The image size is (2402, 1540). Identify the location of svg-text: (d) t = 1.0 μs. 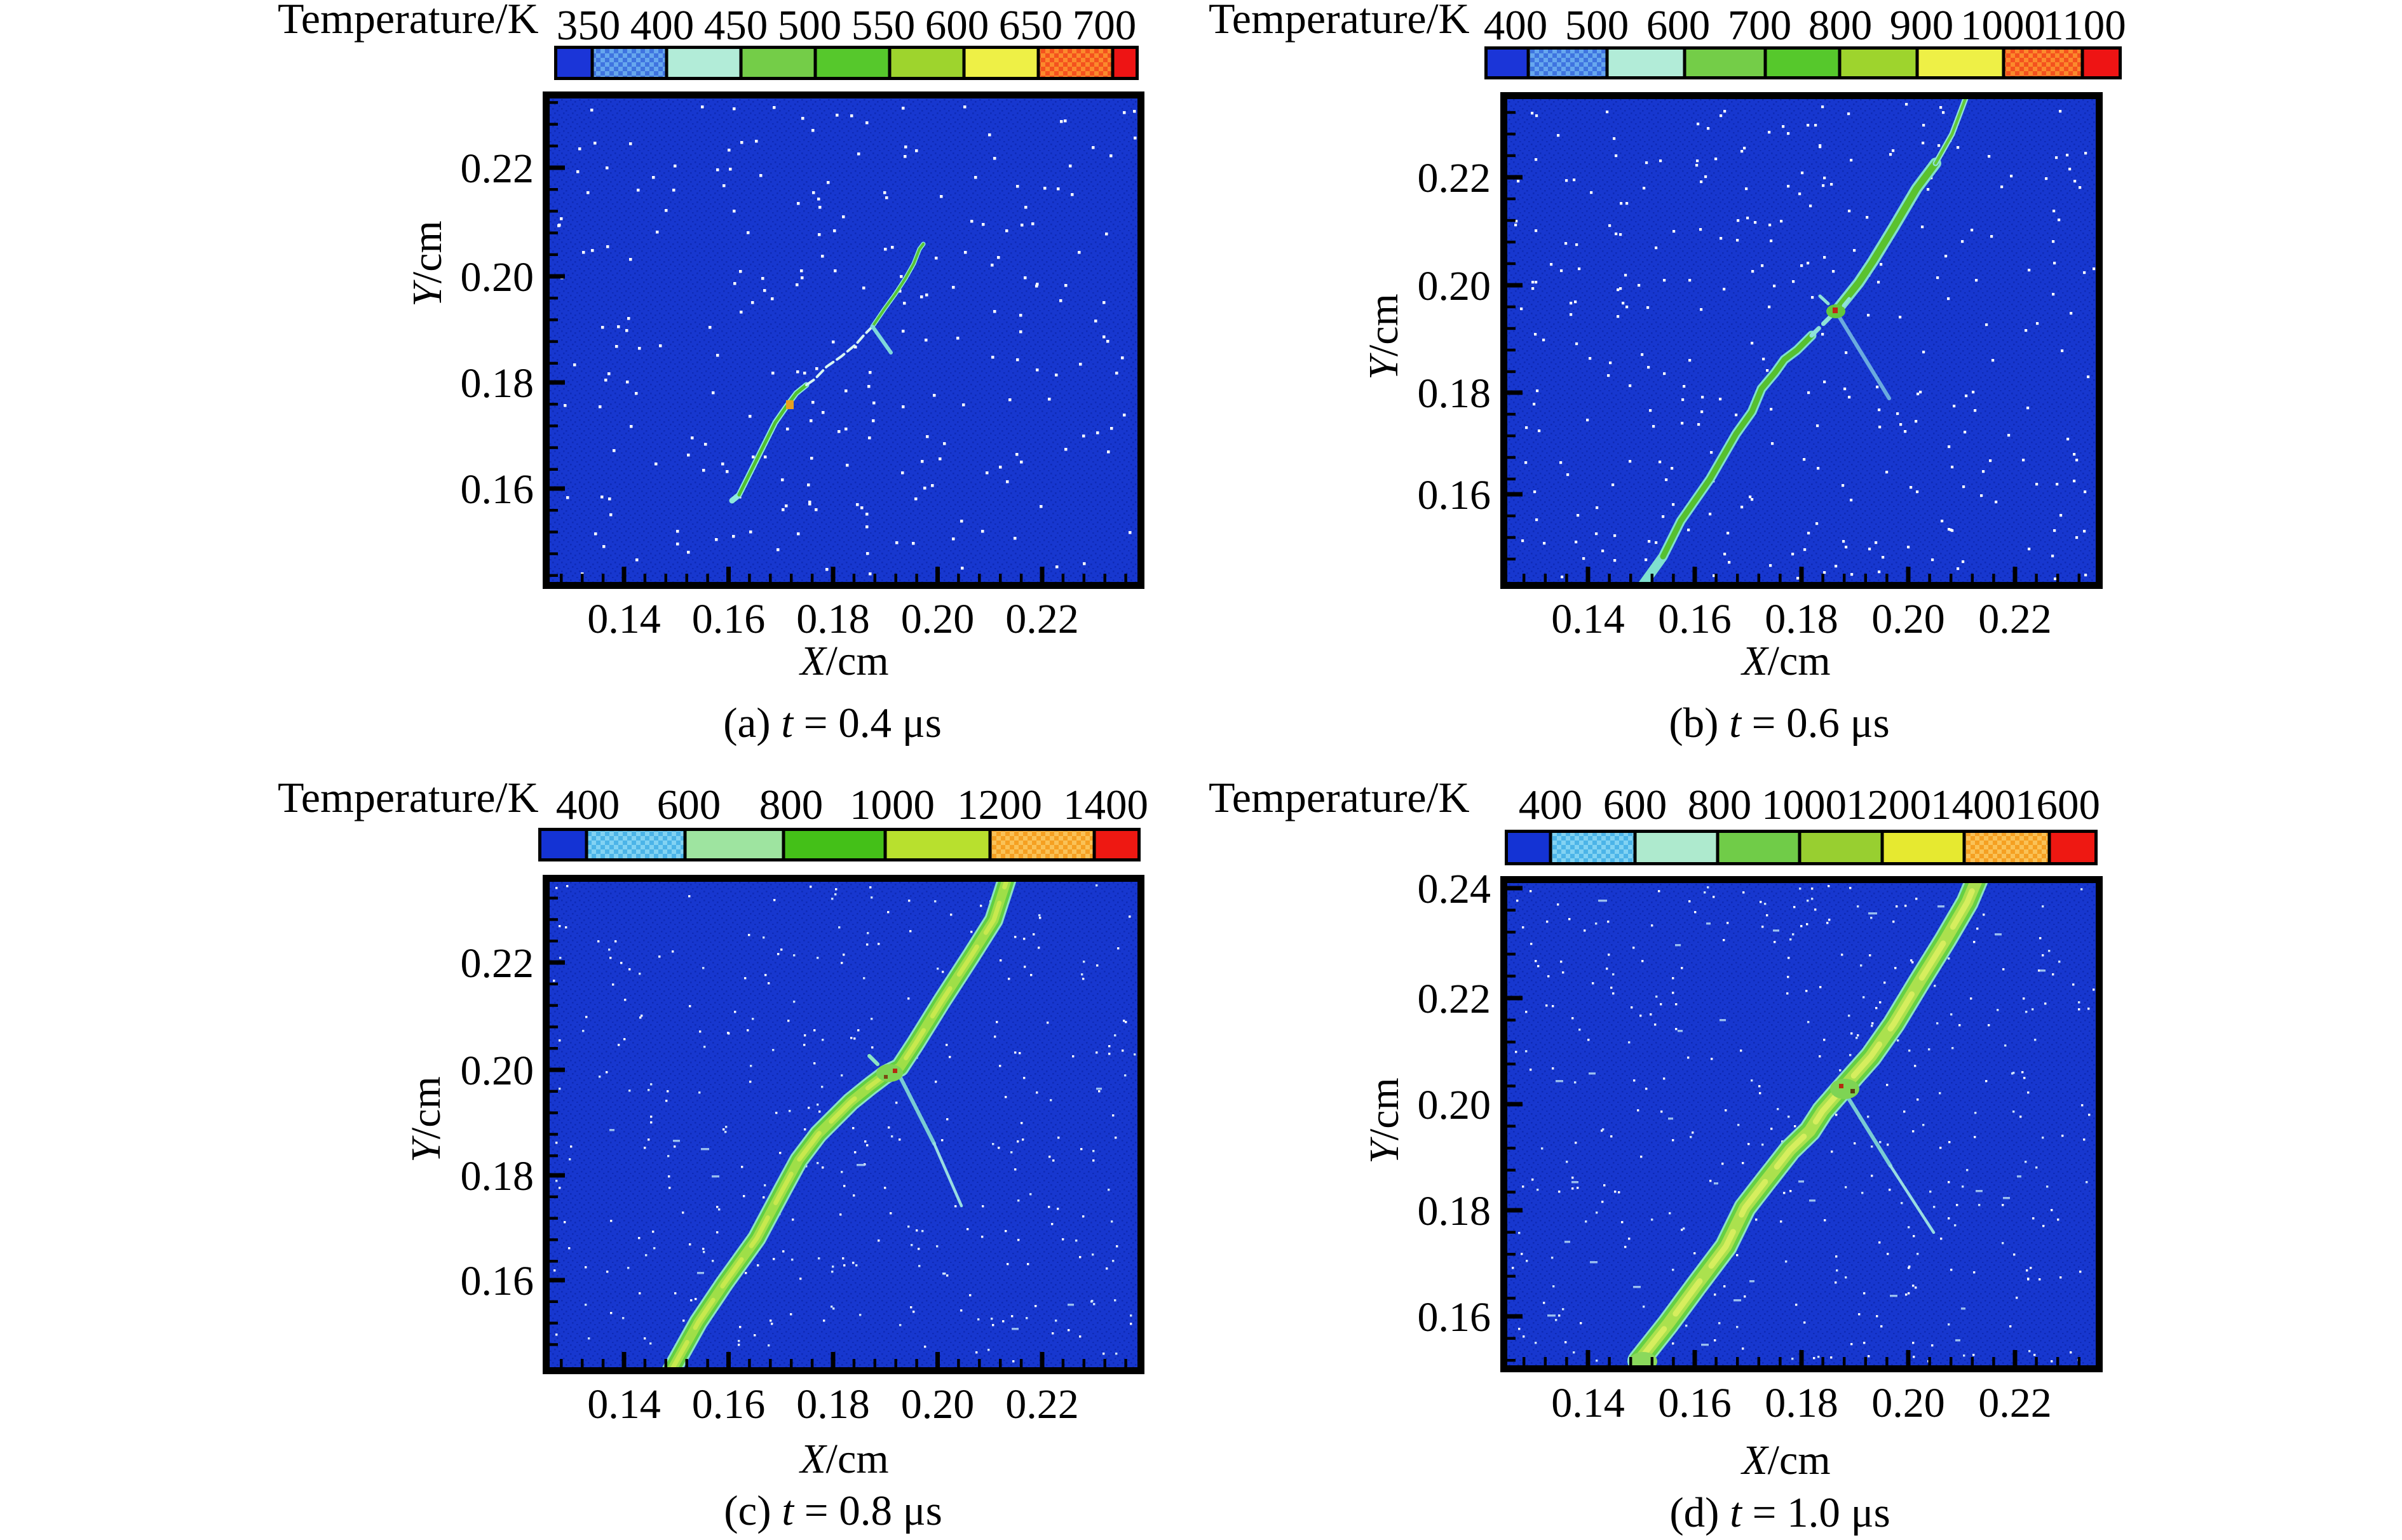
(1779, 1512).